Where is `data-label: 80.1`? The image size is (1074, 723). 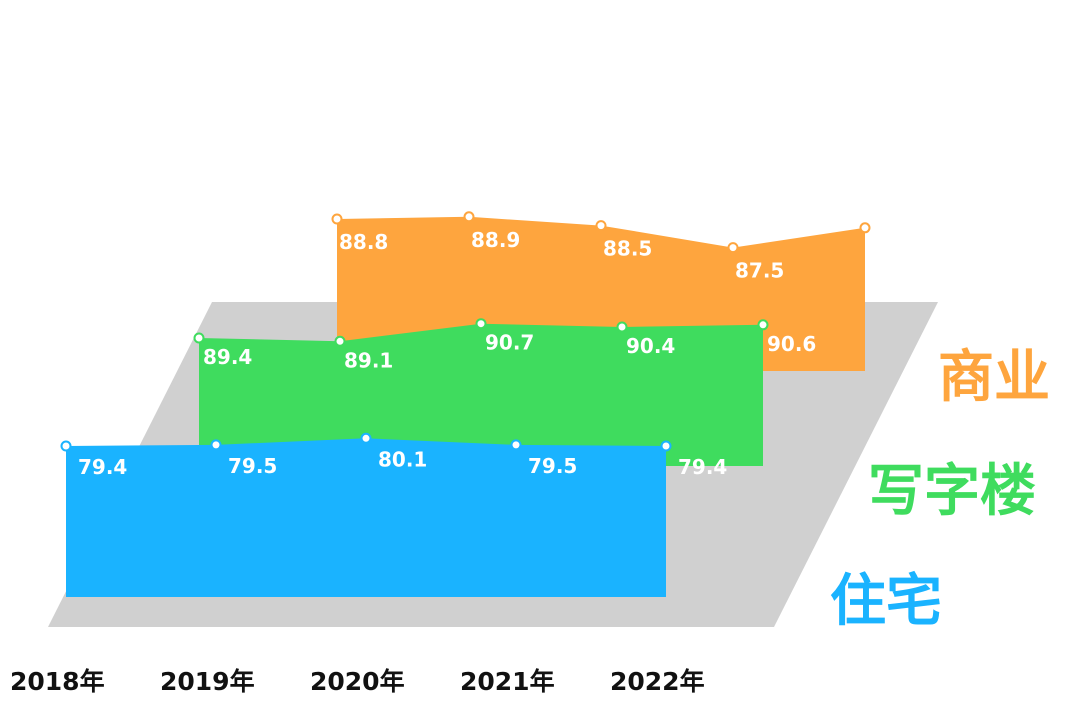
data-label: 80.1 is located at coordinates (402, 459).